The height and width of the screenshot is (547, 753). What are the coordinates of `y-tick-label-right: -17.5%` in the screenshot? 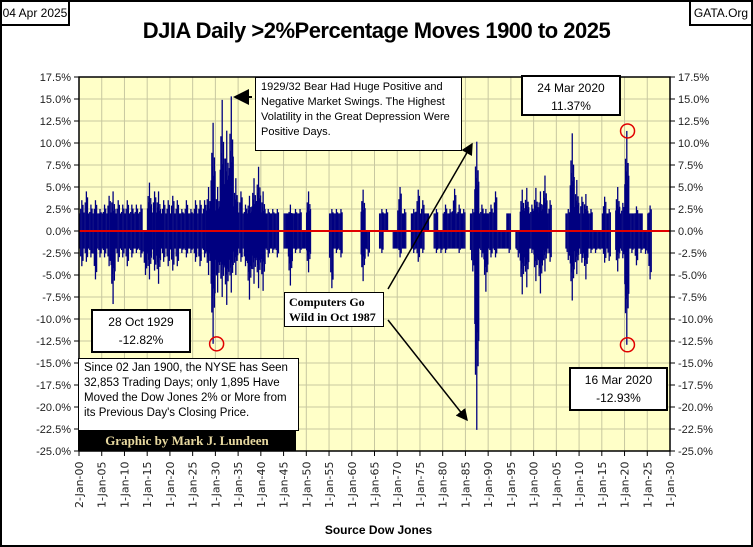 It's located at (695, 386).